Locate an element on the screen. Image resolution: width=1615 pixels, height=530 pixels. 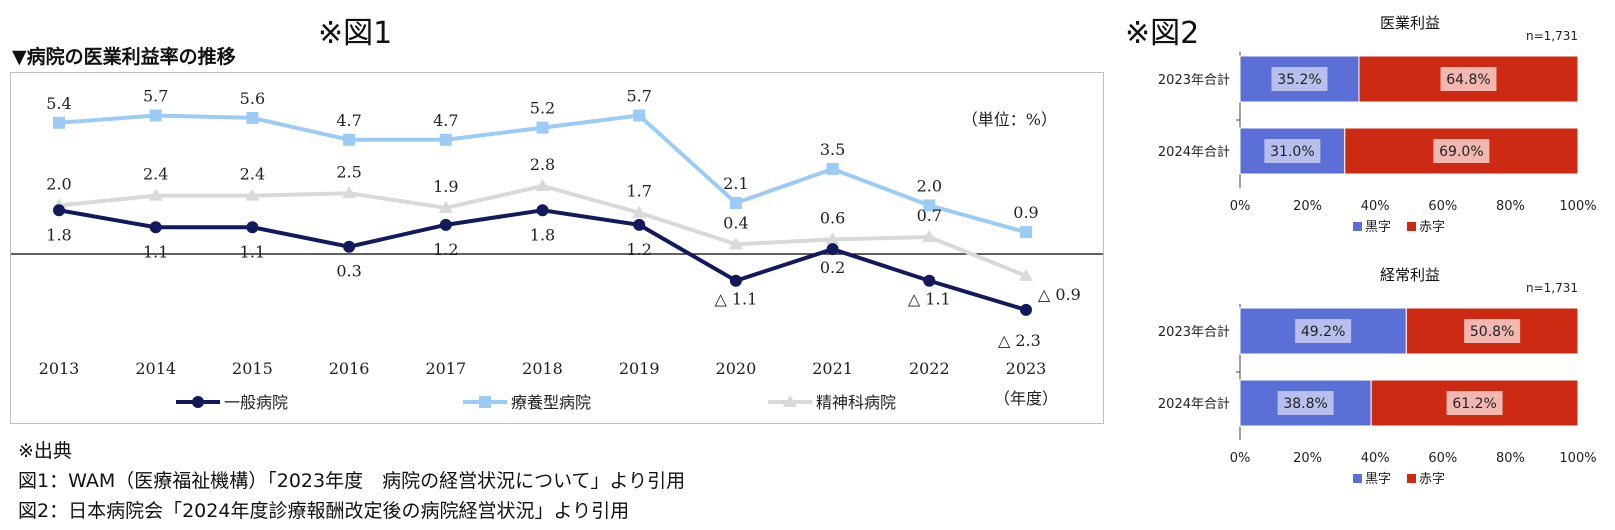
data-label-一般病院-2016: 0.3 is located at coordinates (348, 271).